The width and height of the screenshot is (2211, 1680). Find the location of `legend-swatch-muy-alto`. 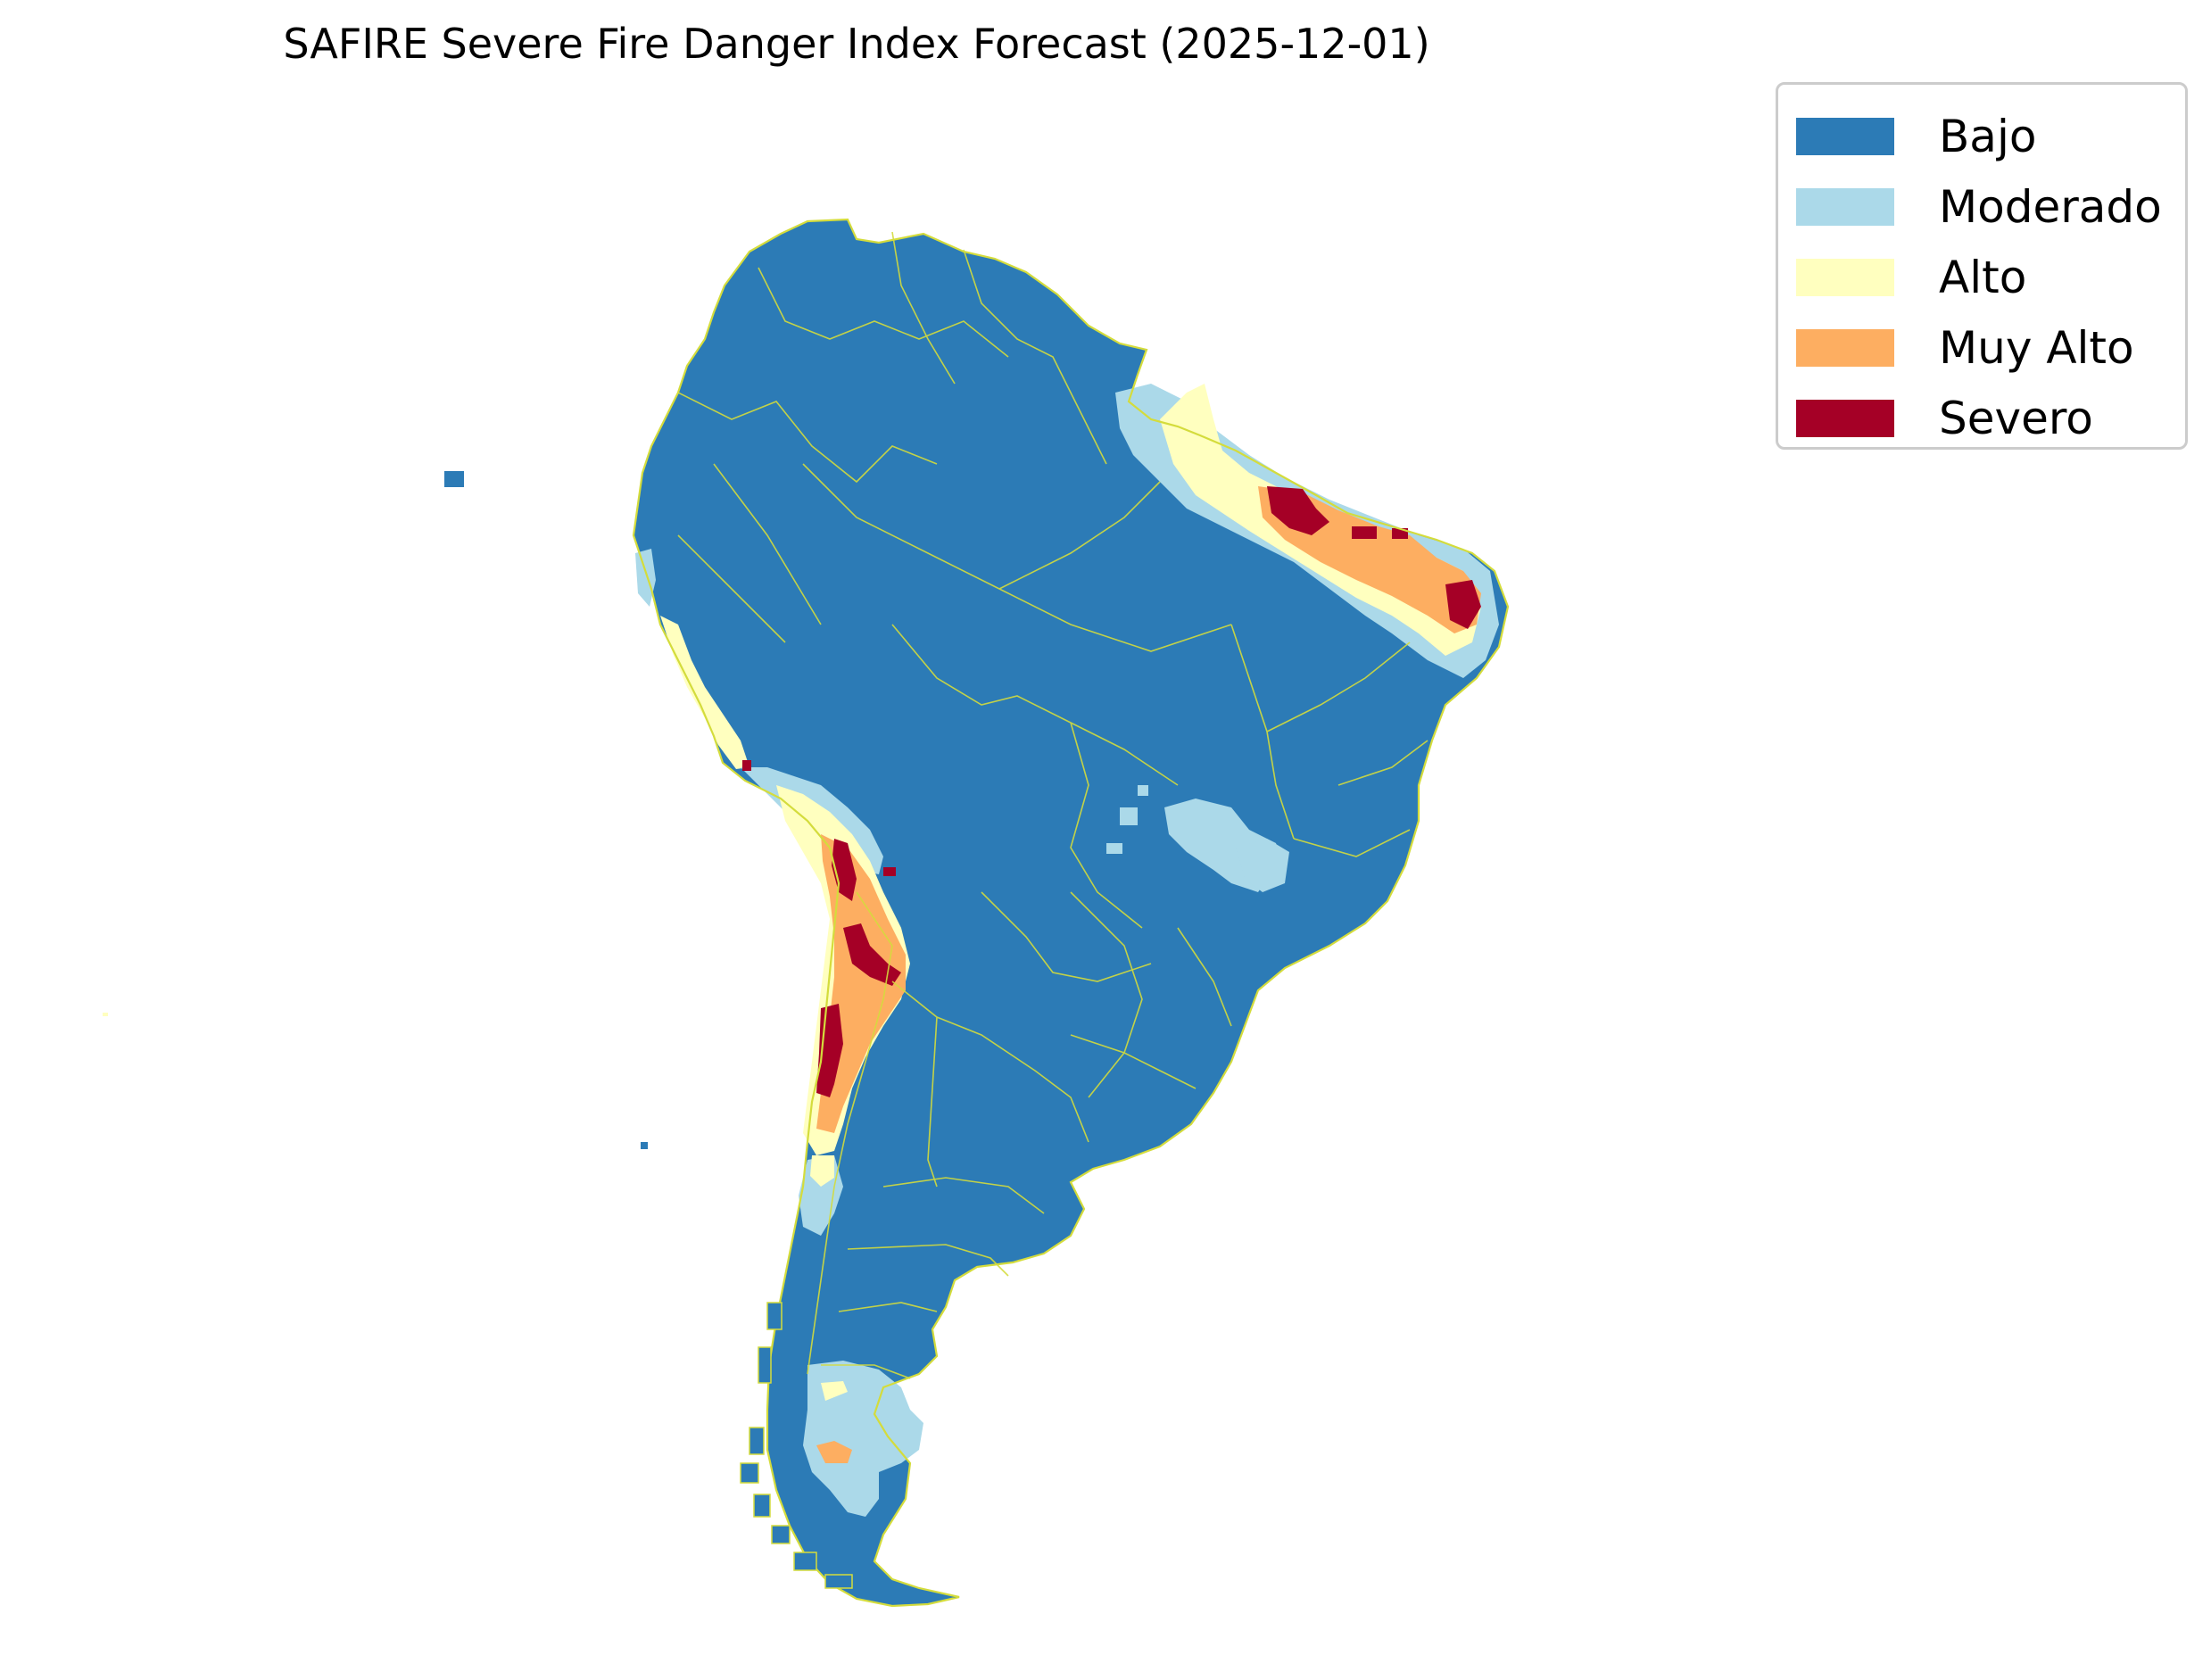

legend-swatch-muy-alto is located at coordinates (1845, 347).